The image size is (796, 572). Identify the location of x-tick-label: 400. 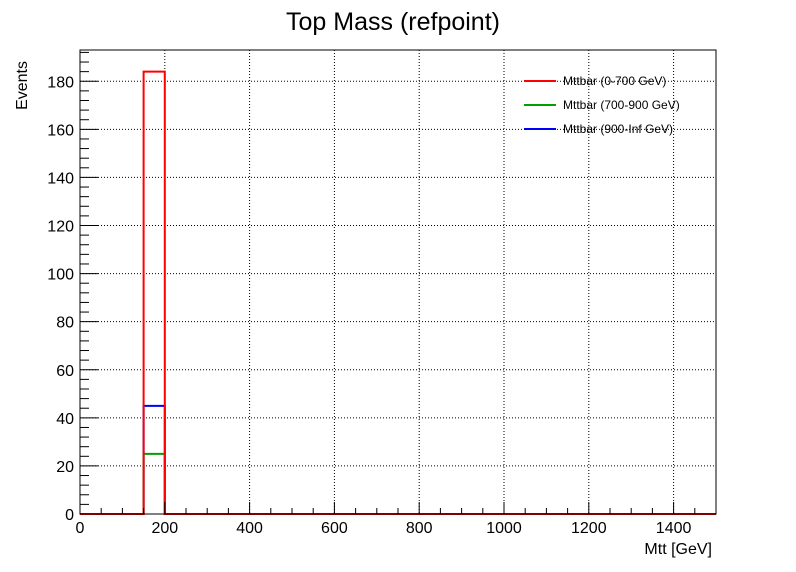
(249, 528).